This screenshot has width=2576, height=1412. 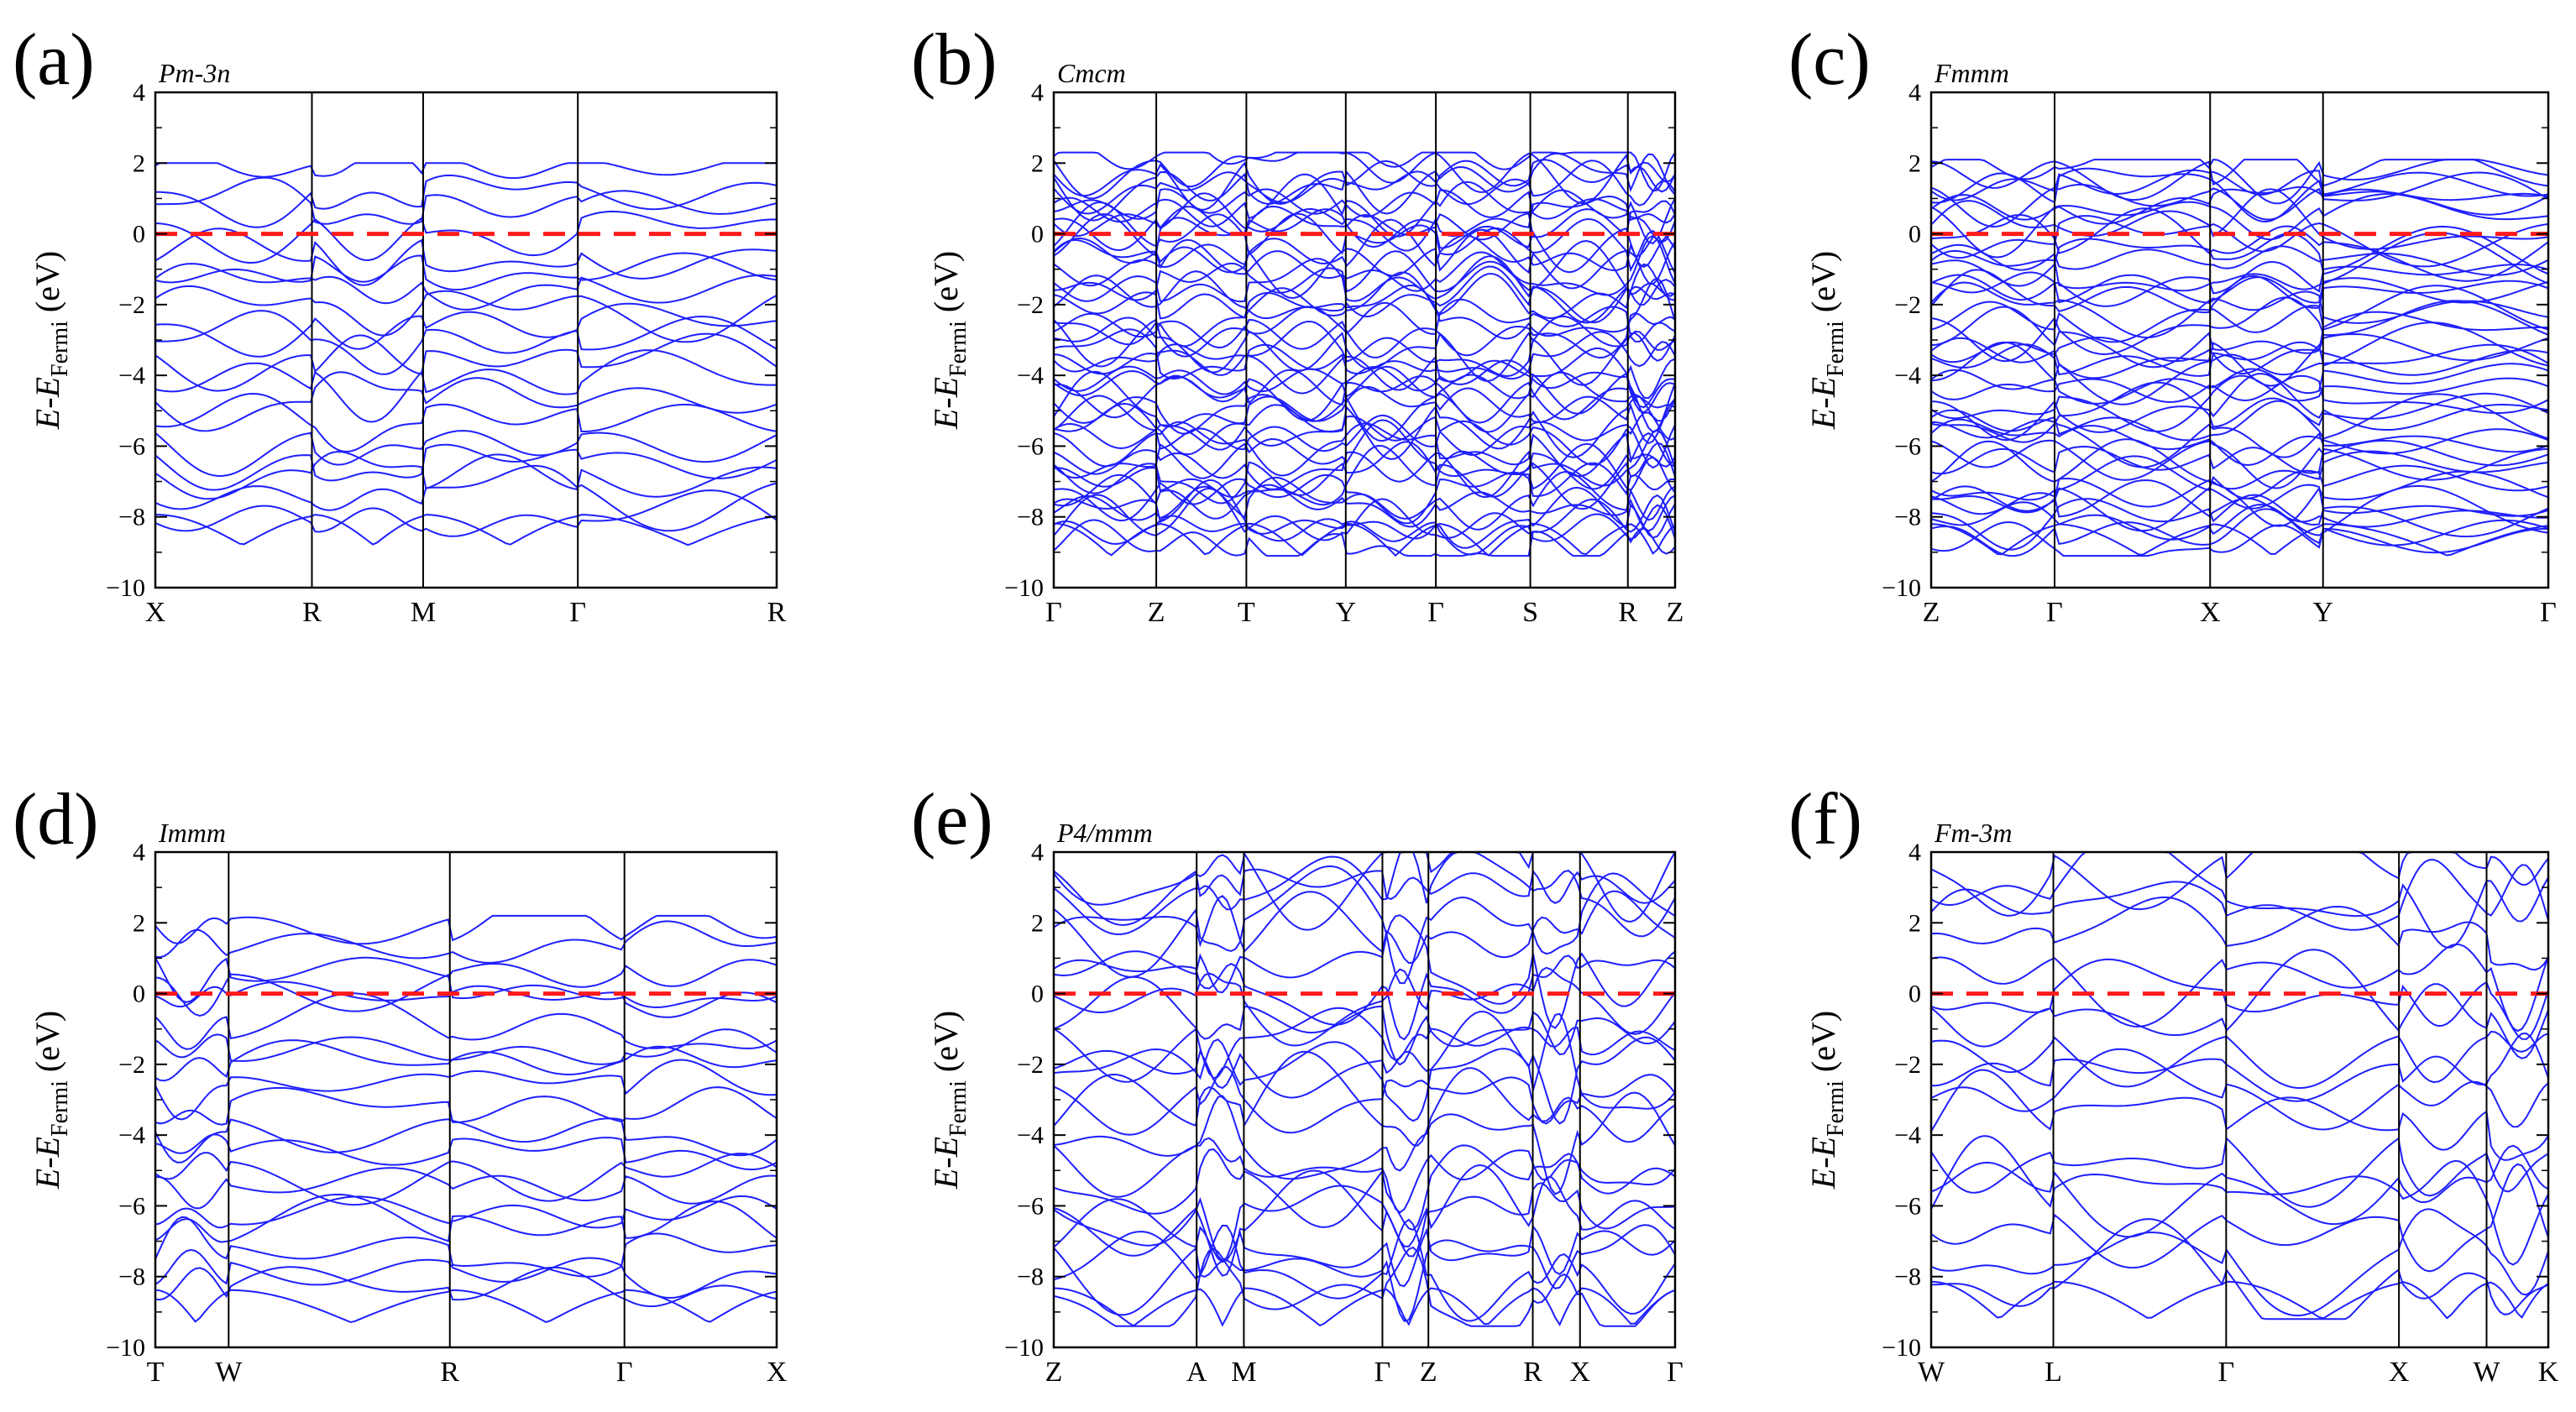 What do you see at coordinates (56, 819) in the screenshot?
I see `panel-label: (d)` at bounding box center [56, 819].